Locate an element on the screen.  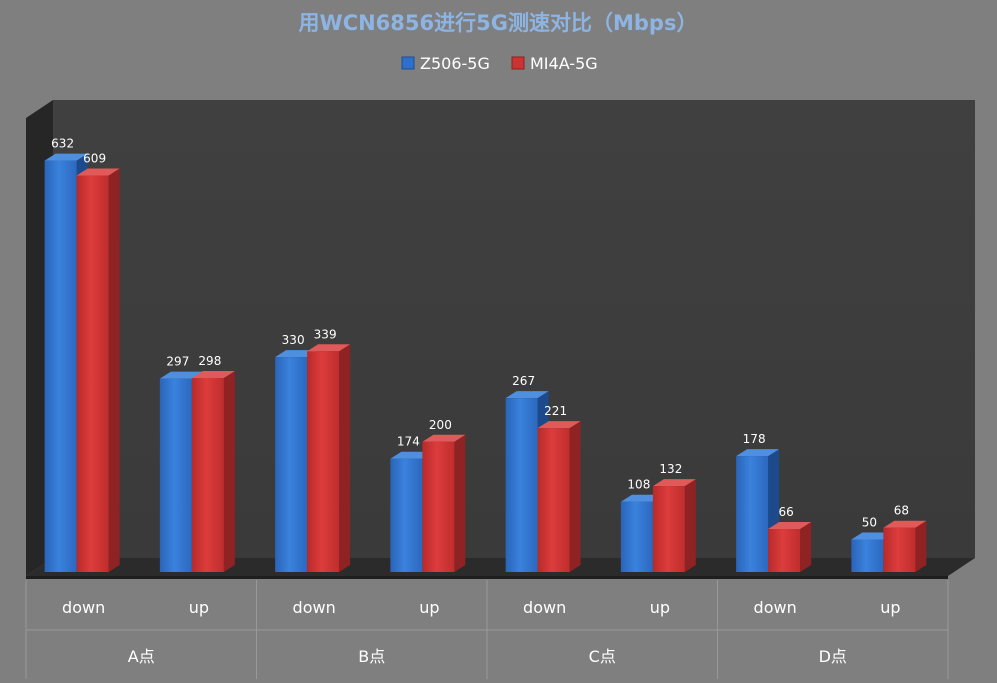
x-axis: down up down up down up down up A点 B点 C点 D点 is located at coordinates (487, 629).